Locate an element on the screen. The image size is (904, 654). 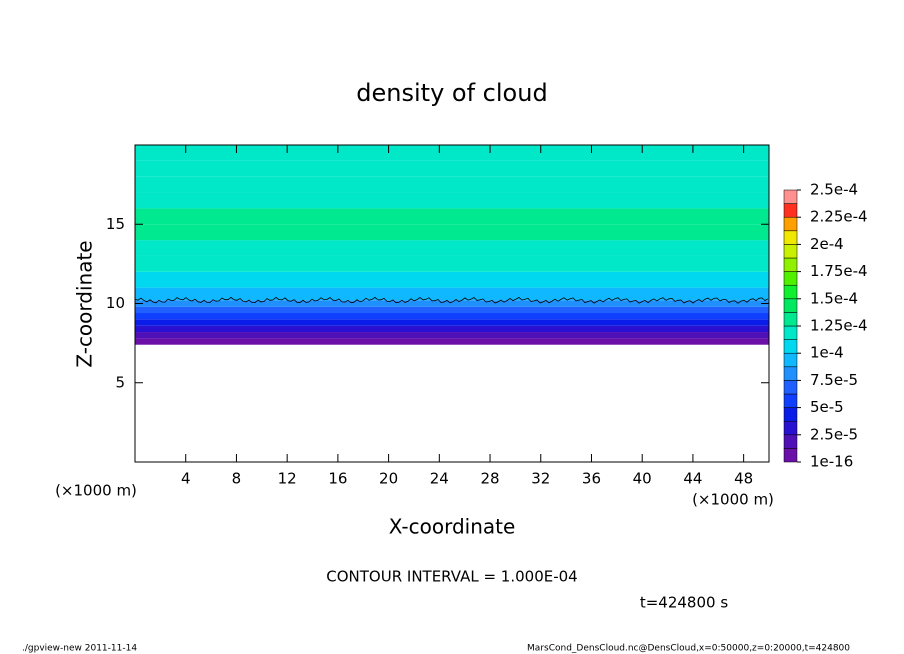
y-tick-label: 10 is located at coordinates (115, 303).